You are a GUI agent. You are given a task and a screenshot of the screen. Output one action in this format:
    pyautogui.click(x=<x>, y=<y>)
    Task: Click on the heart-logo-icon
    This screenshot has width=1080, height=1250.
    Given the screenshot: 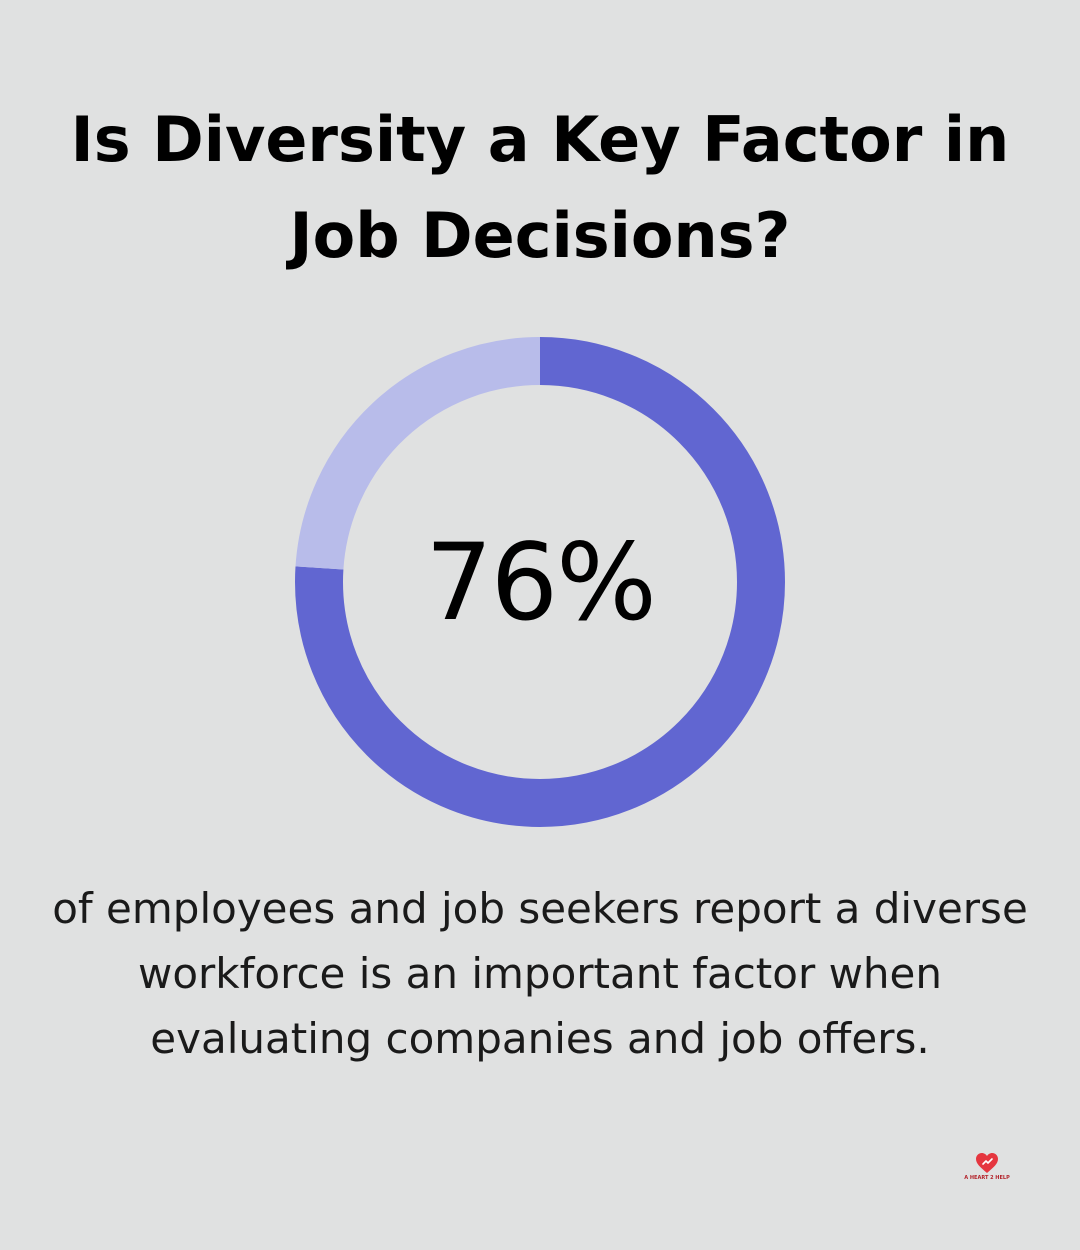 What is the action you would take?
    pyautogui.click(x=987, y=1163)
    